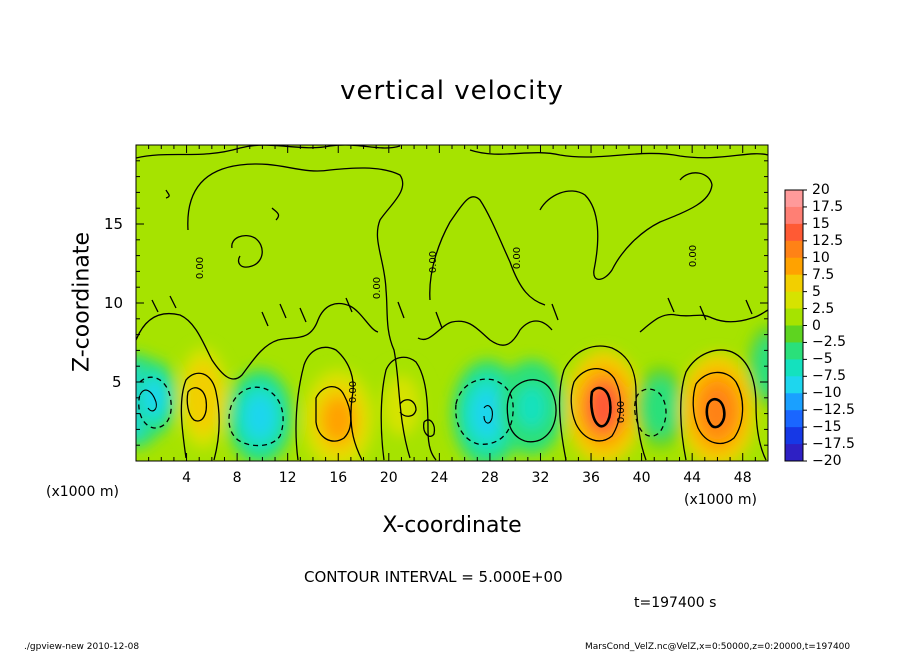  Describe the element at coordinates (82, 647) in the screenshot. I see `footer-left-text: ./gpview-new 2010-12-08` at that location.